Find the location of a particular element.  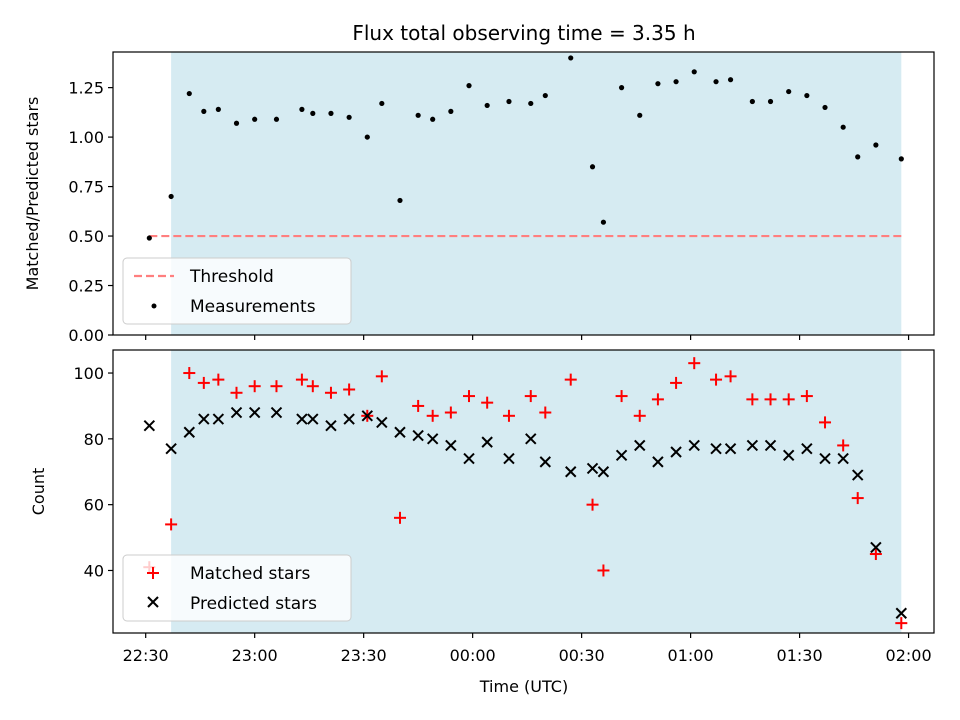

chart-title: Flux total observing time = 3.35 h is located at coordinates (523, 33).